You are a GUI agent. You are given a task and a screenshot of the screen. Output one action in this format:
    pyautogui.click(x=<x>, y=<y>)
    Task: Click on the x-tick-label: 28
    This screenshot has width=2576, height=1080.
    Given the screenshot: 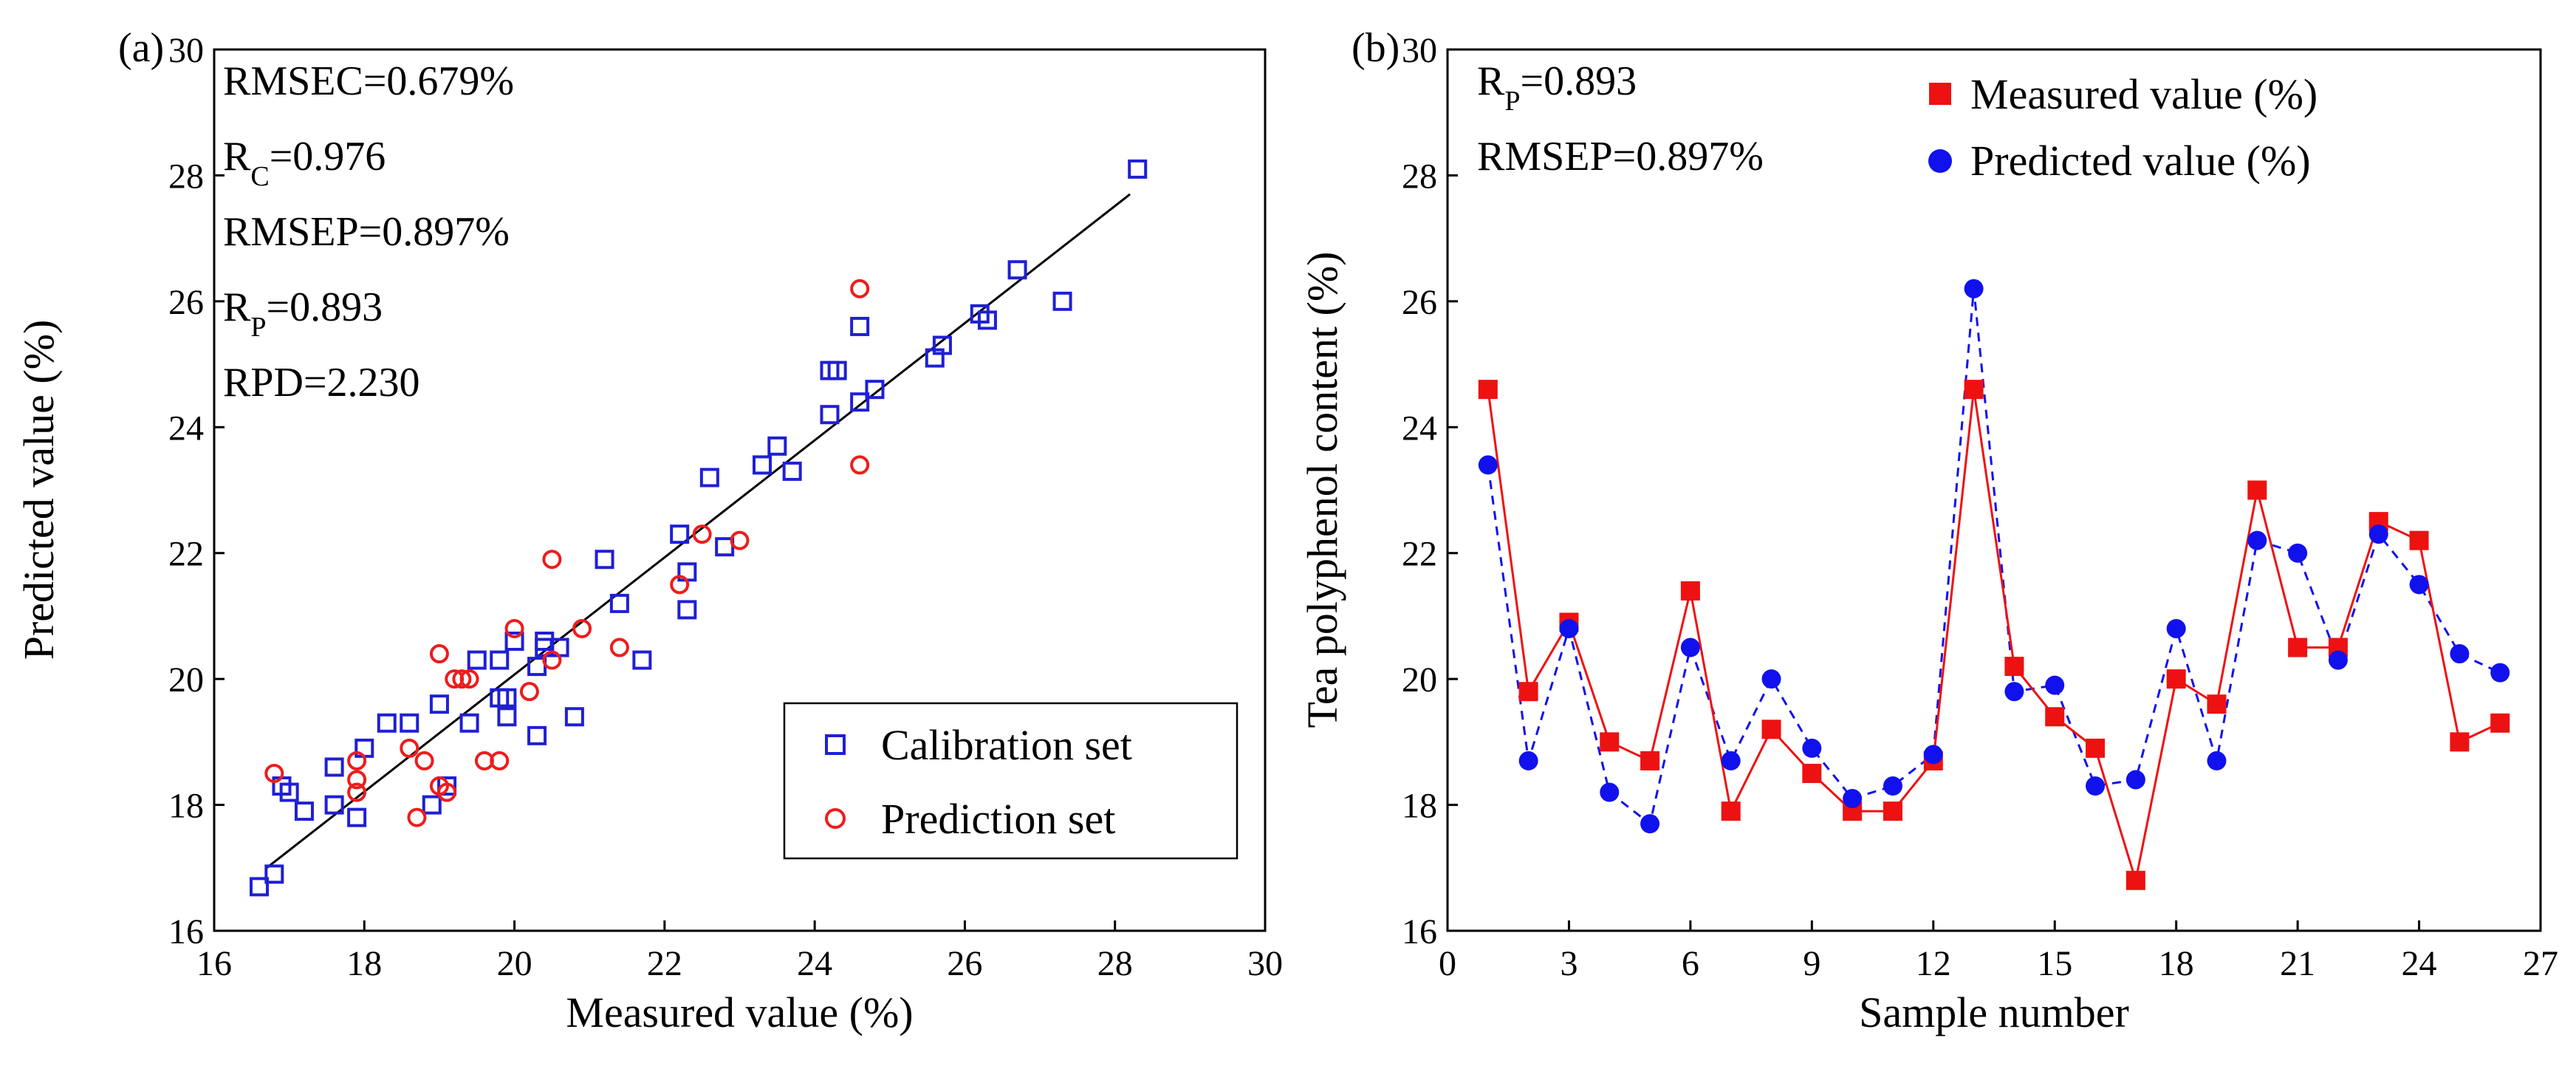 What is the action you would take?
    pyautogui.click(x=1115, y=963)
    